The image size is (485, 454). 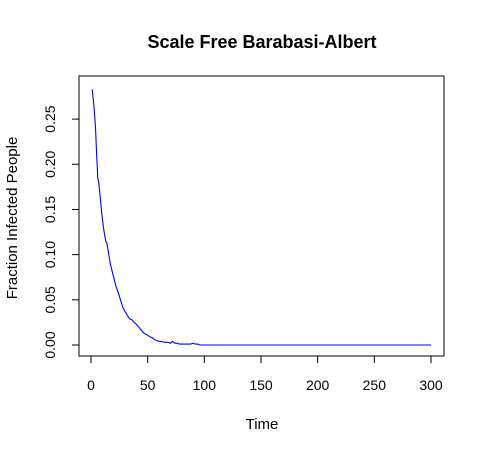 What do you see at coordinates (148, 385) in the screenshot?
I see `x-tick-label: 50` at bounding box center [148, 385].